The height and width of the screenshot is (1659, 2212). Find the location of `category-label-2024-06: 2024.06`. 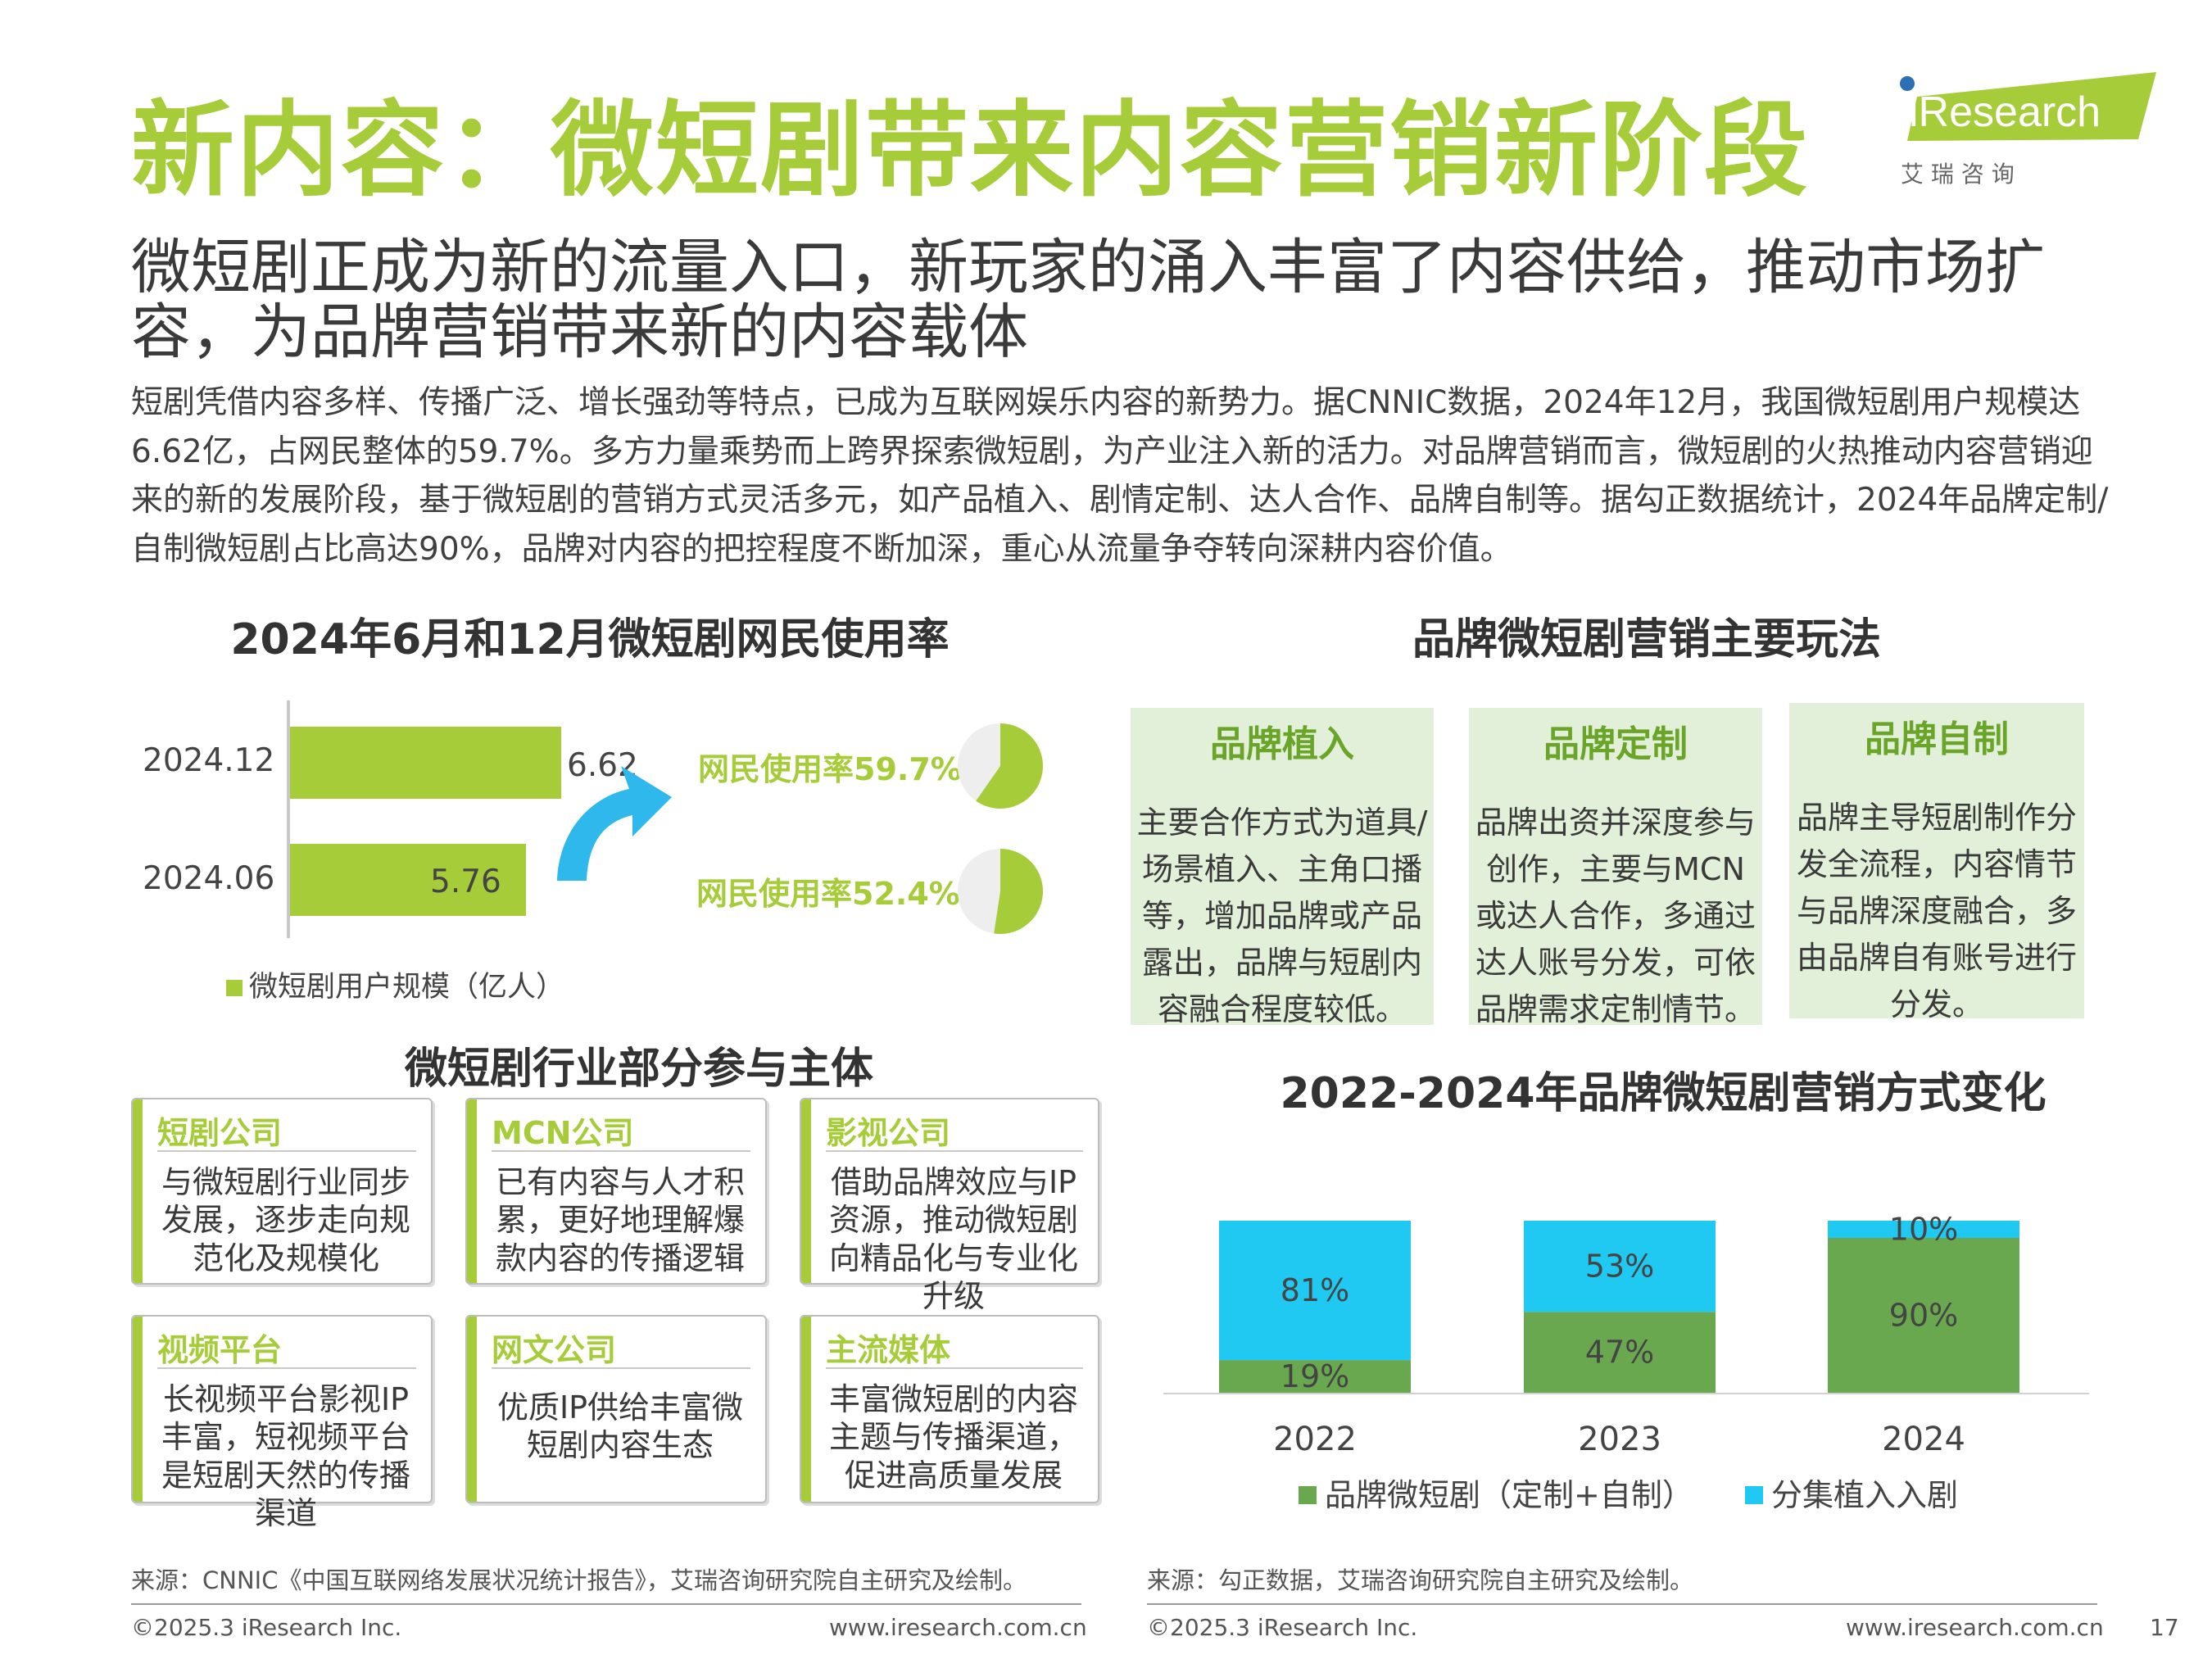

category-label-2024-06: 2024.06 is located at coordinates (209, 878).